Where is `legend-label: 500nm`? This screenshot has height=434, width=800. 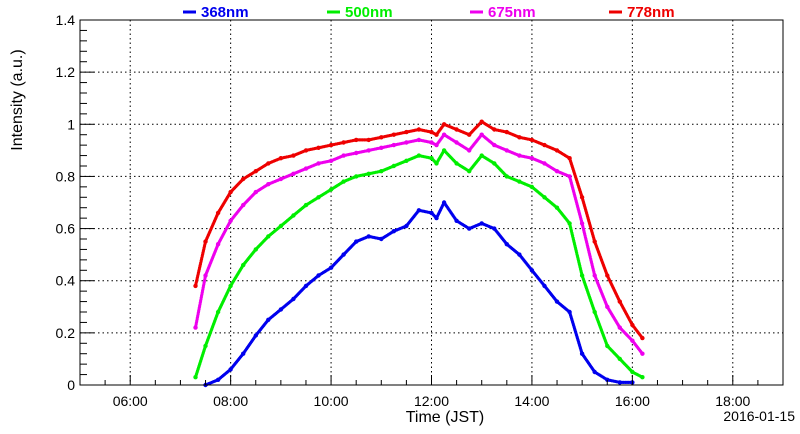
legend-label: 500nm is located at coordinates (369, 12).